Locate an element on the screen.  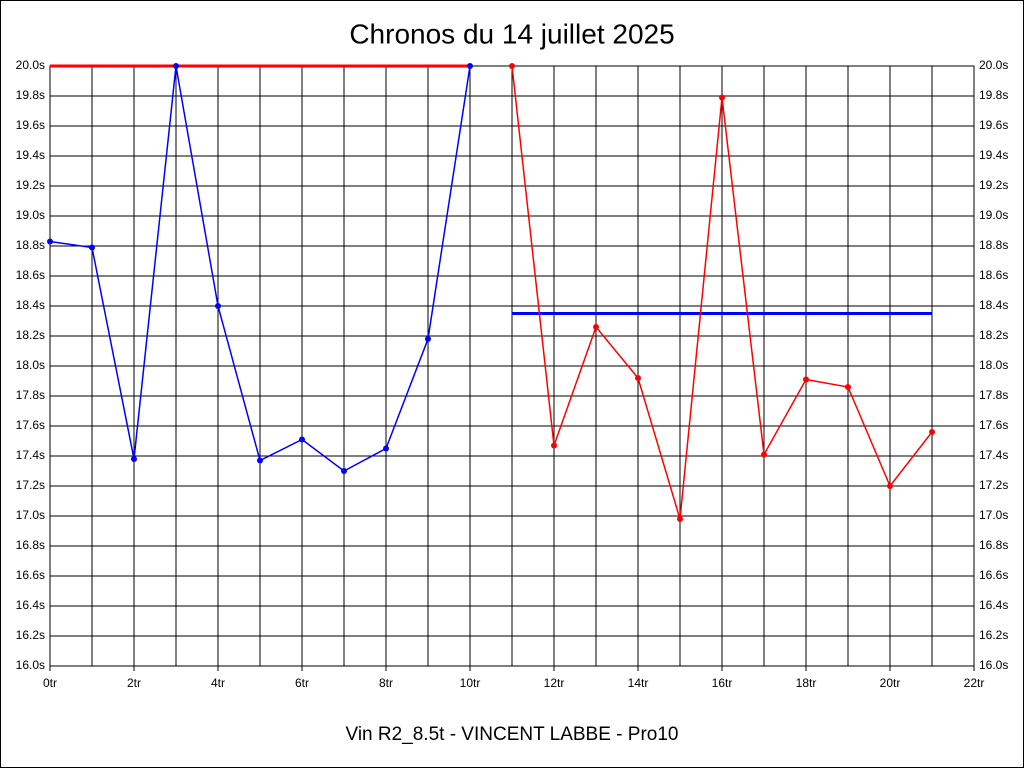
y-tick-label: 18.8s is located at coordinates (30, 245).